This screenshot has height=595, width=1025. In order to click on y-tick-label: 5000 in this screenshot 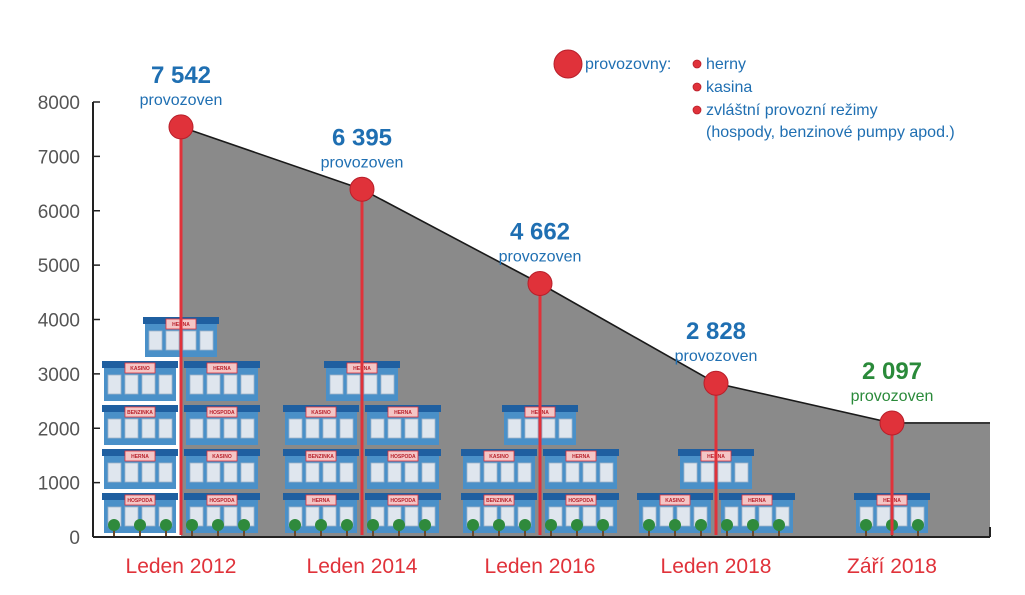, I will do `click(59, 266)`.